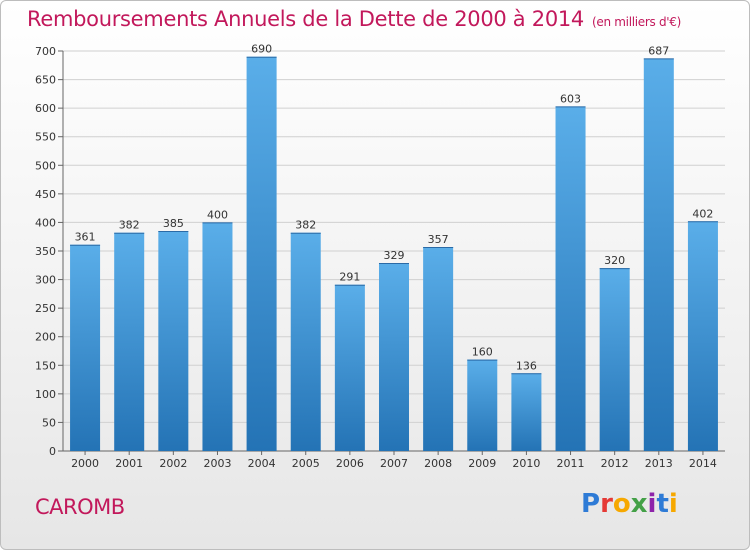  I want to click on x-tick-label-2002: 2002, so click(173, 463).